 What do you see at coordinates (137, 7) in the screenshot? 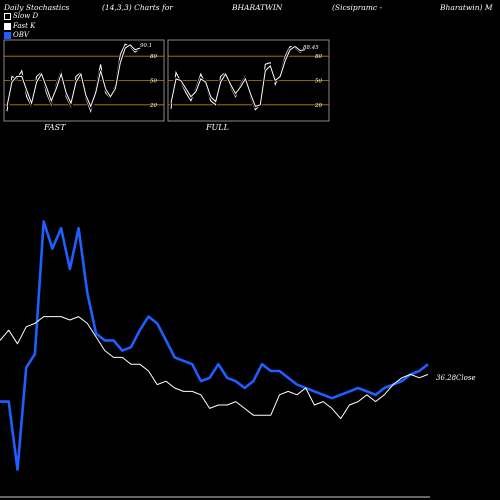
I see `chart-params: (14,3,3) Charts for` at bounding box center [137, 7].